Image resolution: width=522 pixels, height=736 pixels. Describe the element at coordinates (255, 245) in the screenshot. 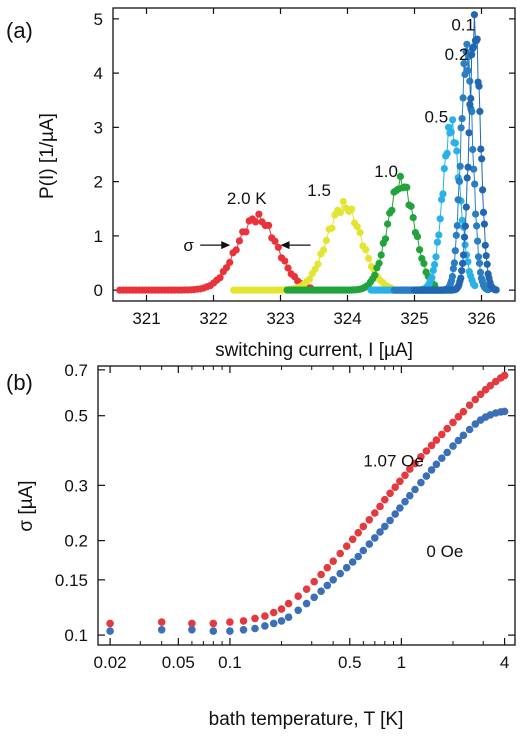

I see `sigma-arrows` at that location.